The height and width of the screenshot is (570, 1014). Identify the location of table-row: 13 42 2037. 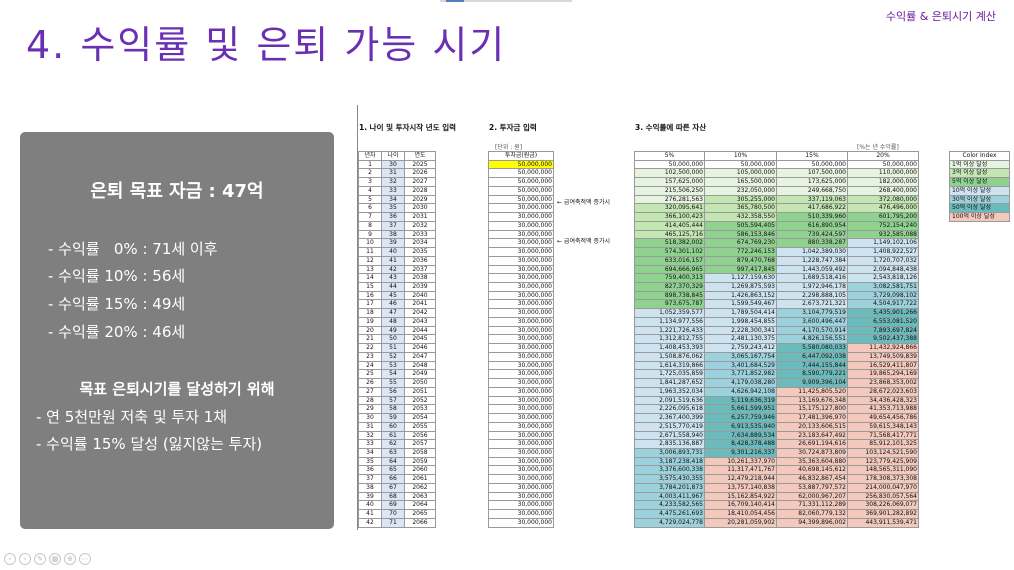
(397, 269).